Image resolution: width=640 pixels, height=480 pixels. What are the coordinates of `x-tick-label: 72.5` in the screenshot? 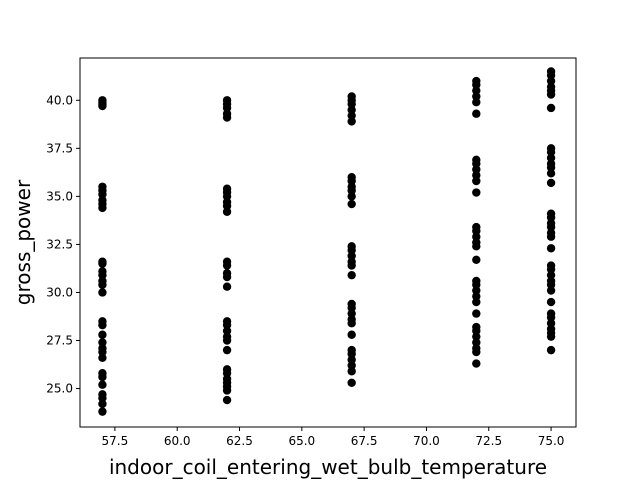 It's located at (488, 441).